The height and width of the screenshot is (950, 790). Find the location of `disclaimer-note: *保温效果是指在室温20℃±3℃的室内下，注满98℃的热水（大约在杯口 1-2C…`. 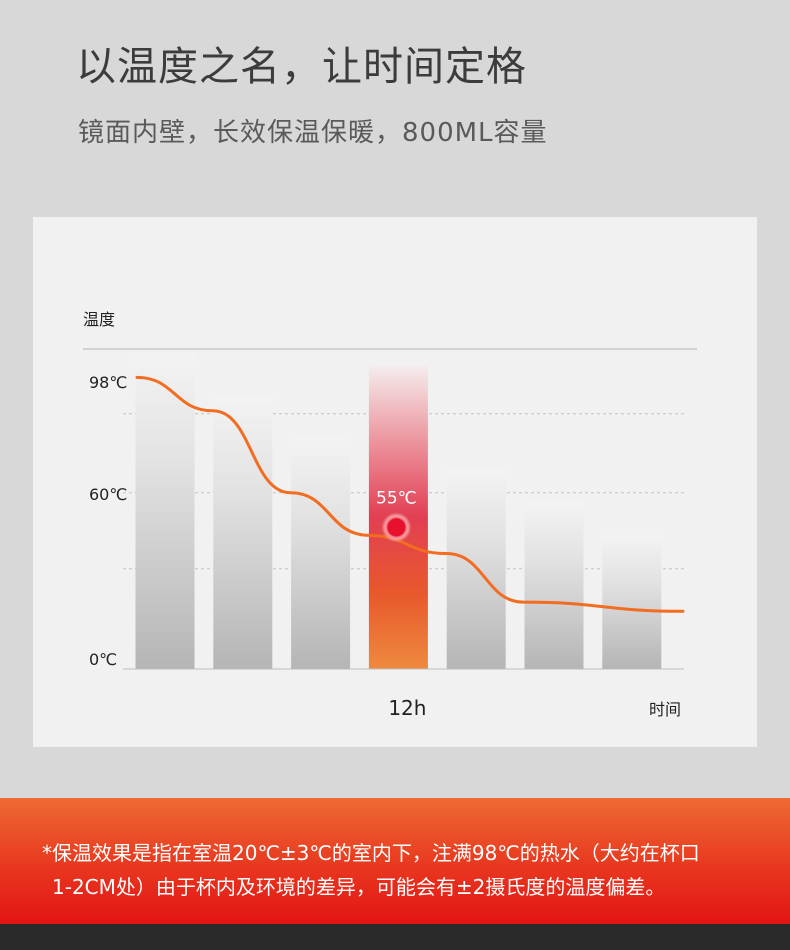

disclaimer-note: *保温效果是指在室温20℃±3℃的室内下，注满98℃的热水（大约在杯口 1-2C… is located at coordinates (402, 870).